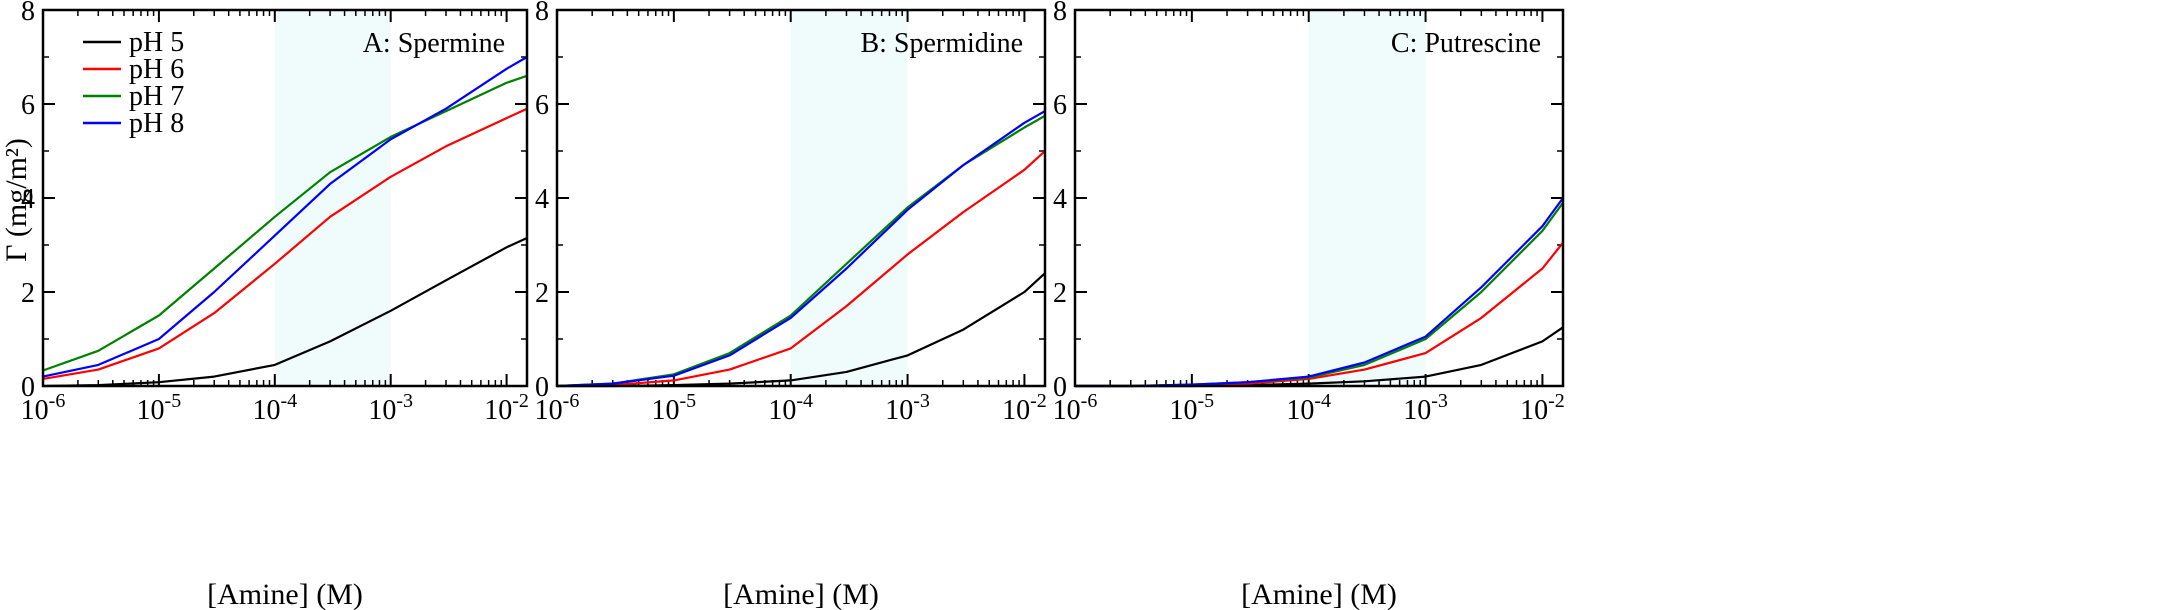 This screenshot has width=2163, height=610. What do you see at coordinates (434, 43) in the screenshot?
I see `panel-title: A: Spermine` at bounding box center [434, 43].